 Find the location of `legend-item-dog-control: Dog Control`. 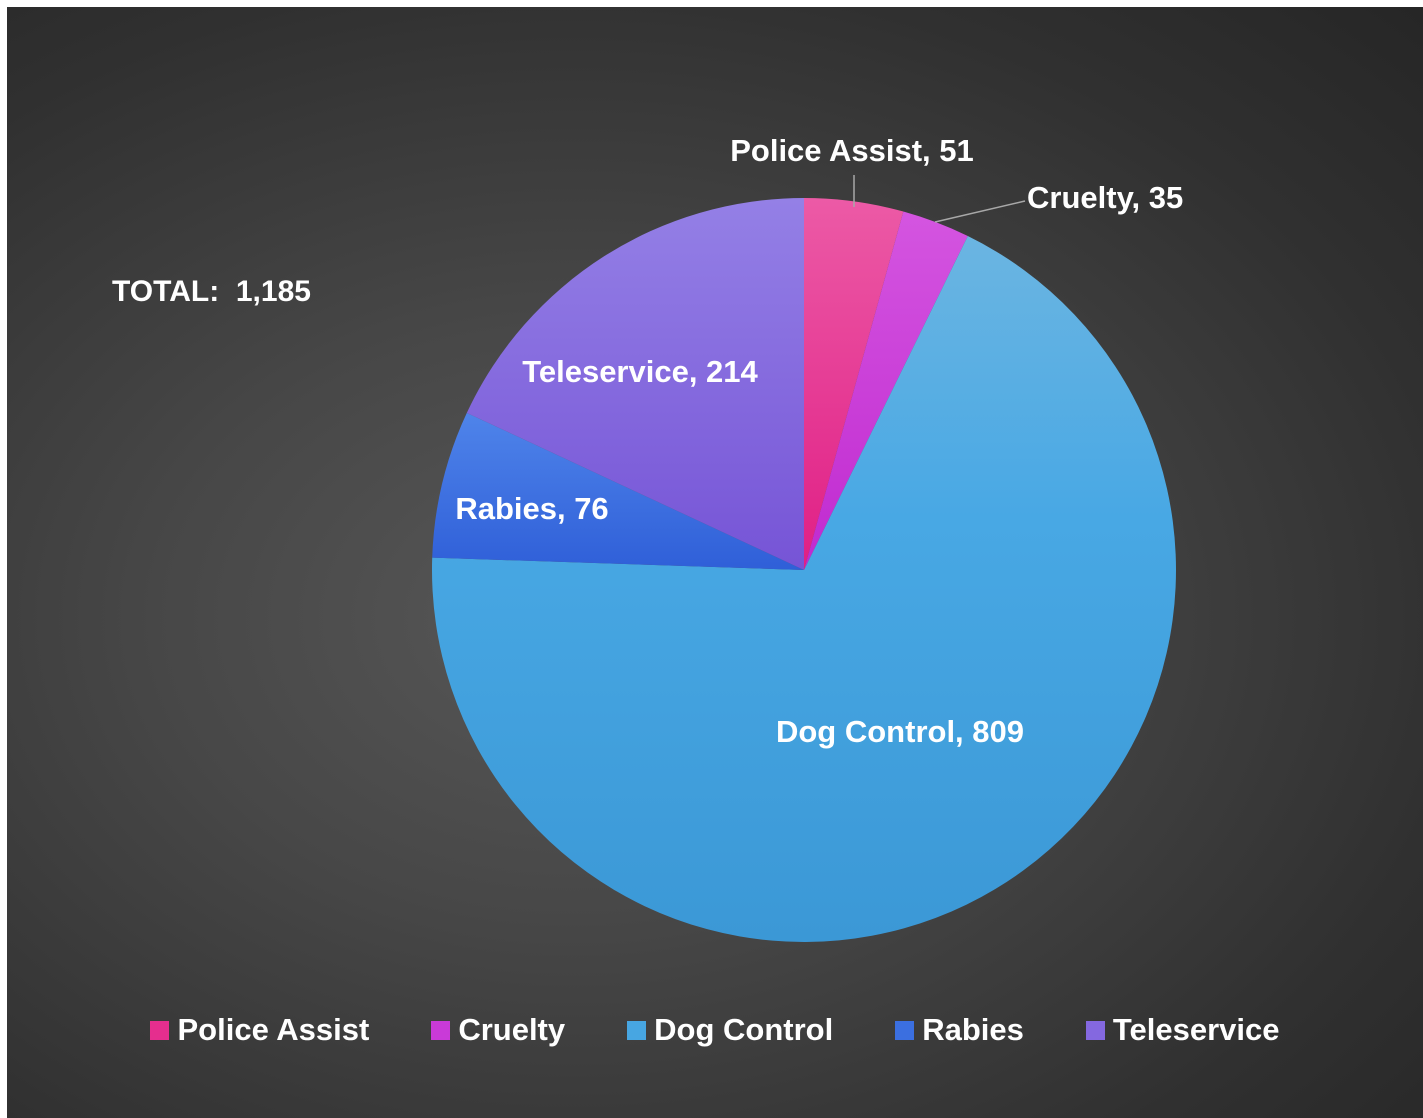

legend-item-dog-control: Dog Control is located at coordinates (730, 1030).